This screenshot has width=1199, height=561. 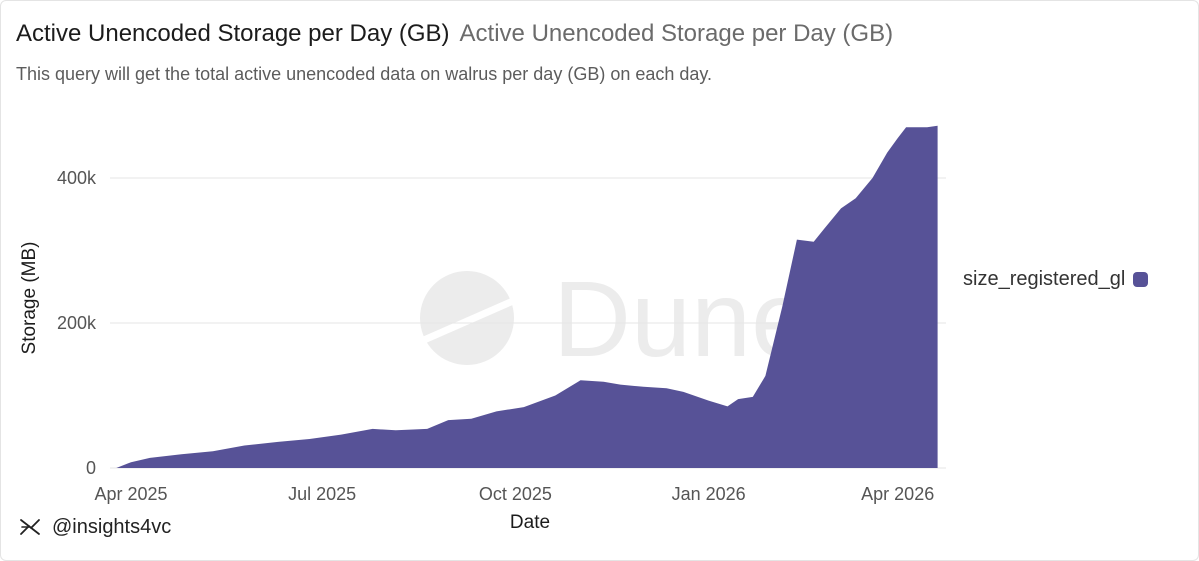 I want to click on legend-label: size_registered_gl, so click(x=1044, y=279).